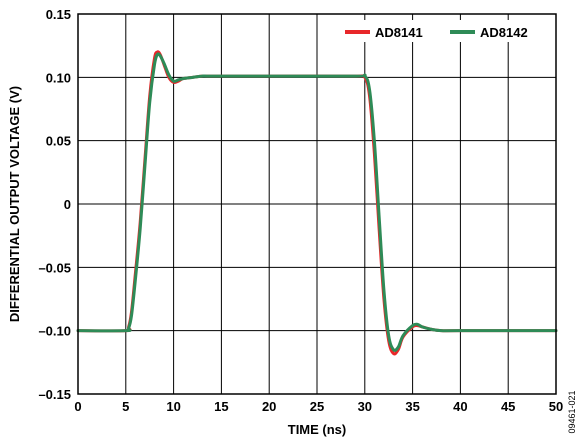 The height and width of the screenshot is (446, 582). Describe the element at coordinates (67, 204) in the screenshot. I see `y-tick-label: 0` at that location.